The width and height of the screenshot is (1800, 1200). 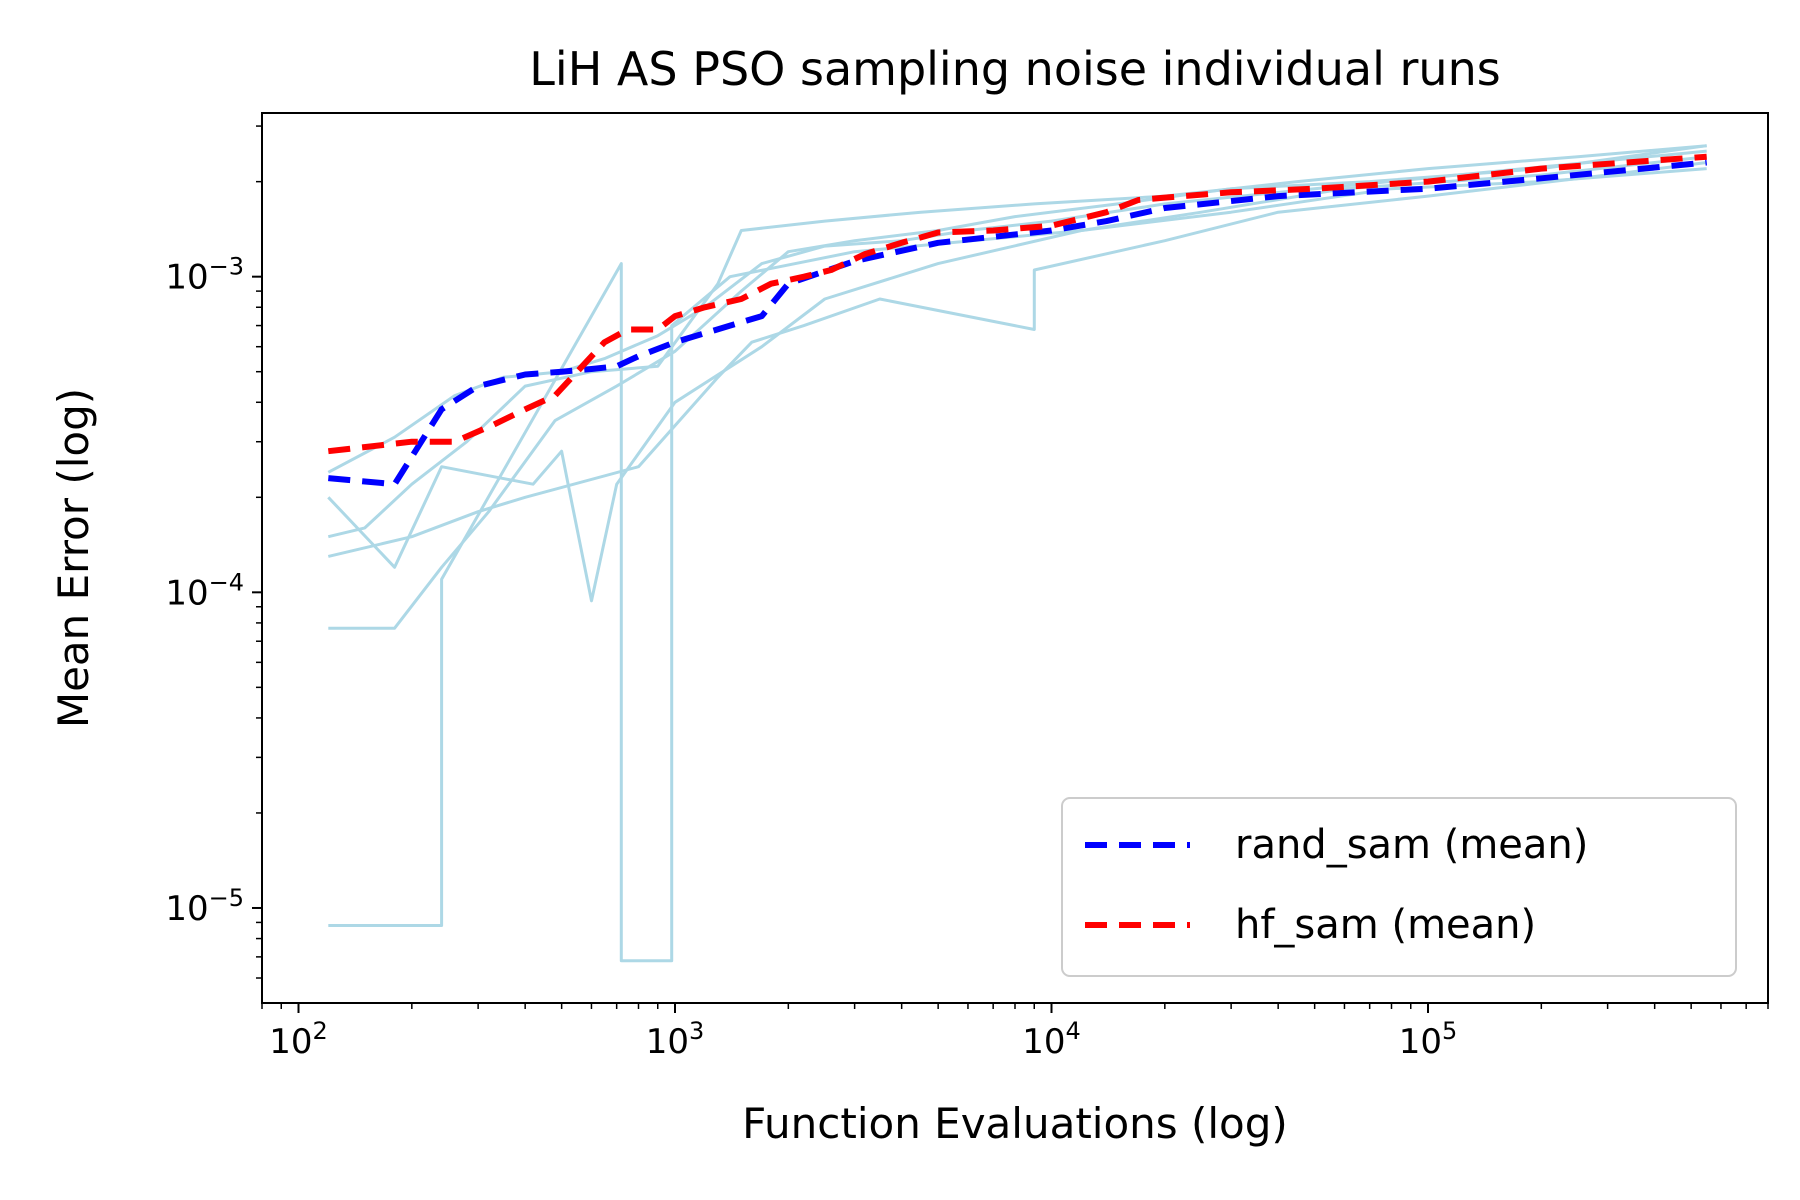 I want to click on x-tick-label: 10², so click(x=298, y=1039).